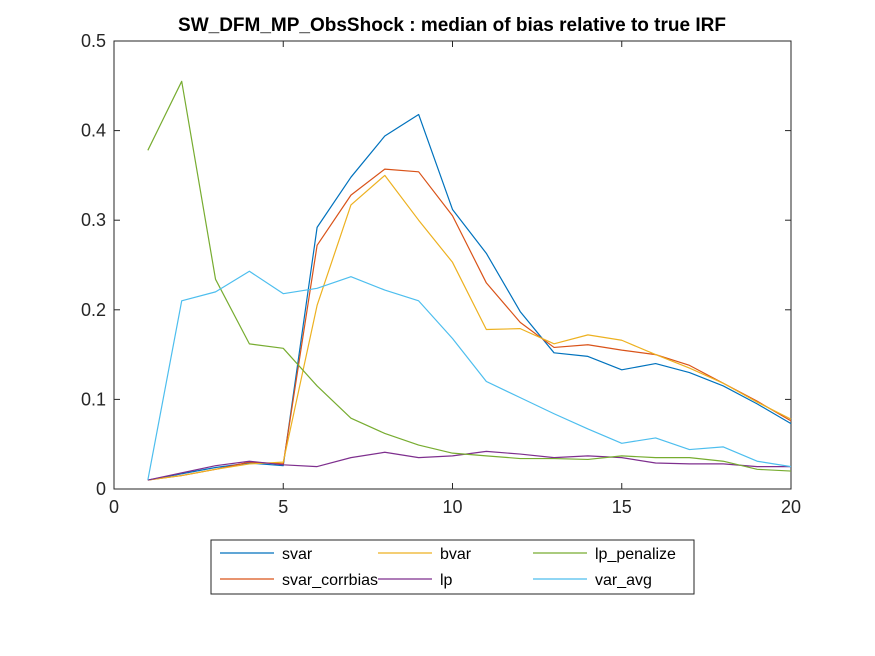 This screenshot has width=875, height=656. I want to click on legend-box, so click(452, 567).